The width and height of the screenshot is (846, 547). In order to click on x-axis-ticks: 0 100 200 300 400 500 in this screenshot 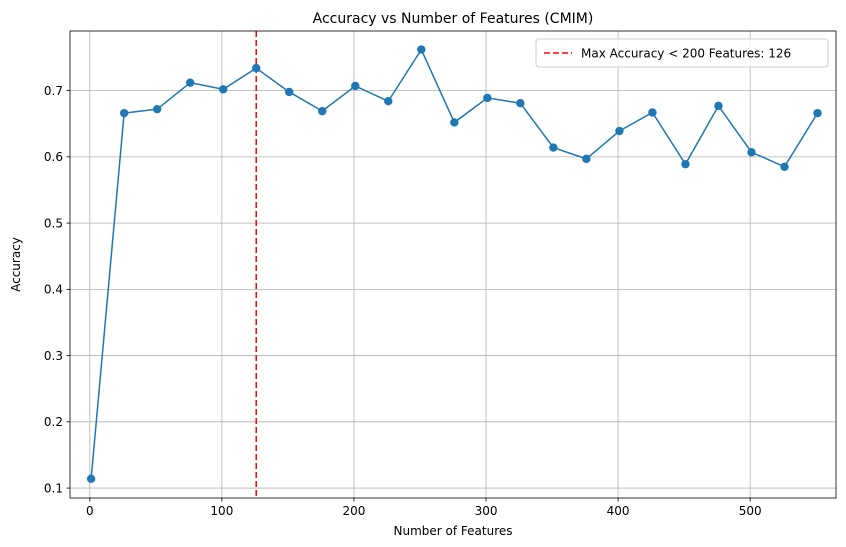, I will do `click(424, 508)`.